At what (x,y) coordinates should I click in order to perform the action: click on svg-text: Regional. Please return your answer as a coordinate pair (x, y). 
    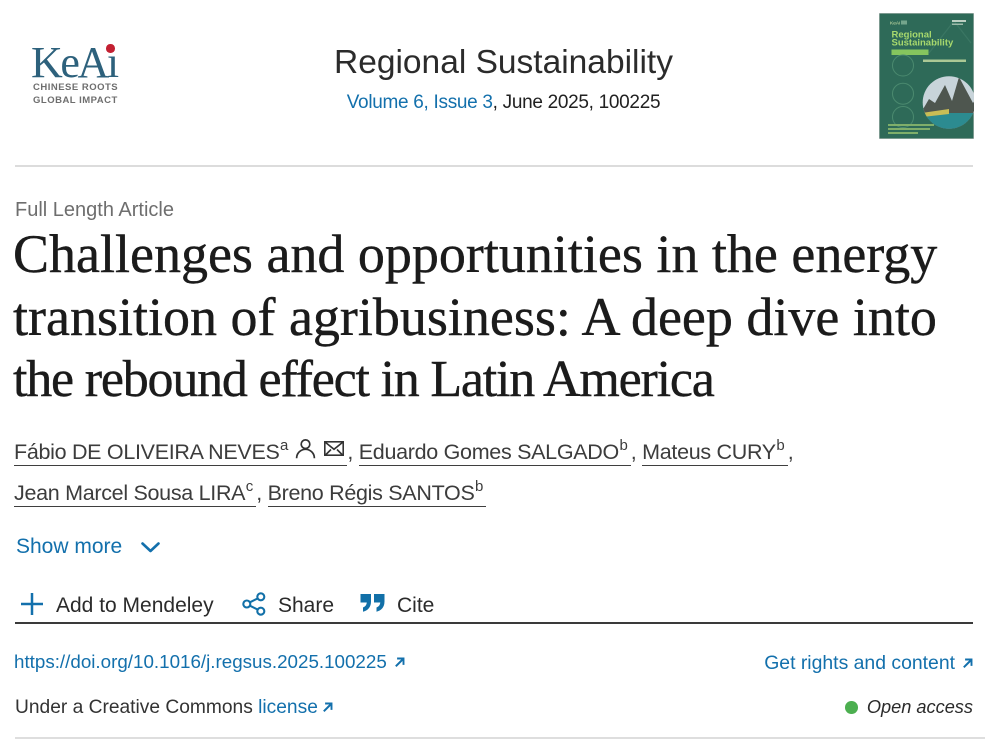
    Looking at the image, I should click on (912, 35).